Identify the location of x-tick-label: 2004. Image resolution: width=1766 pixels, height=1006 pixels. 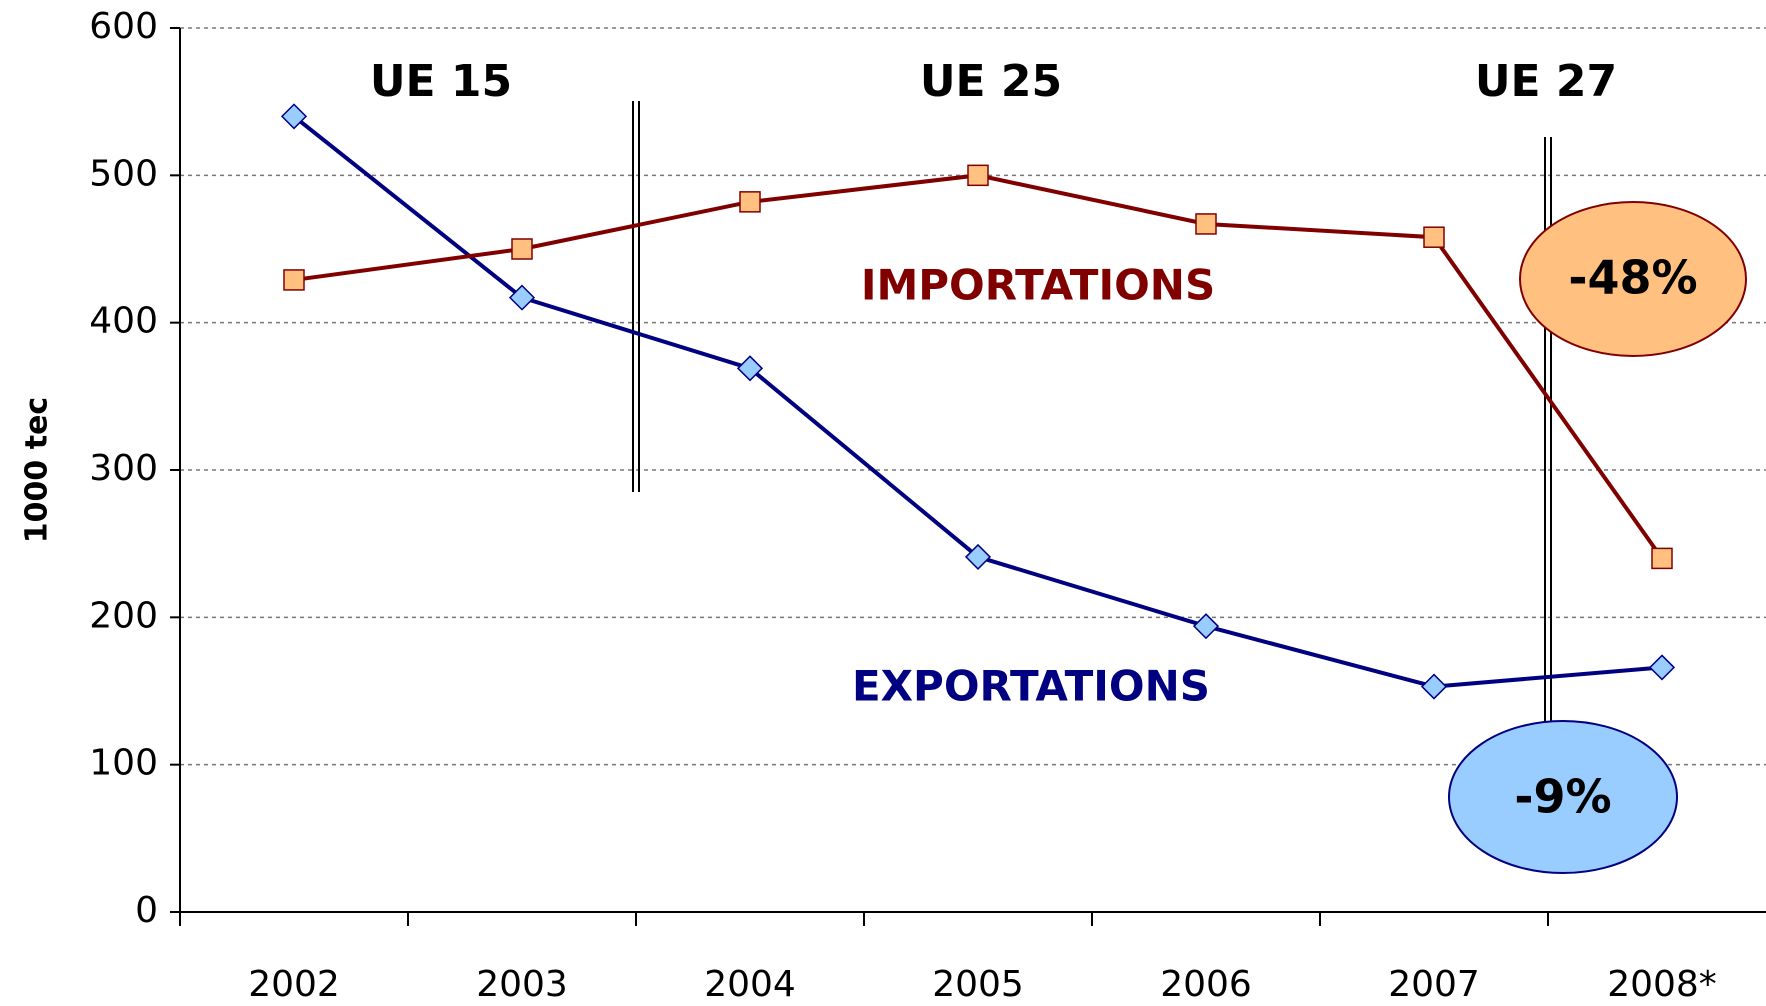
(750, 984).